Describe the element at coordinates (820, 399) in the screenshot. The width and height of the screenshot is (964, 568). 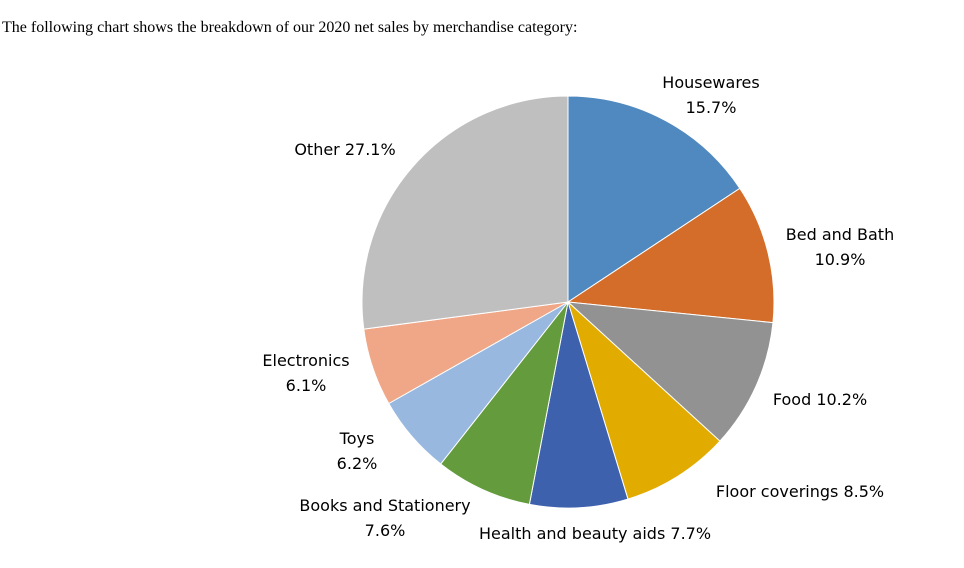
I see `slice-label-food: Food 10.2%` at that location.